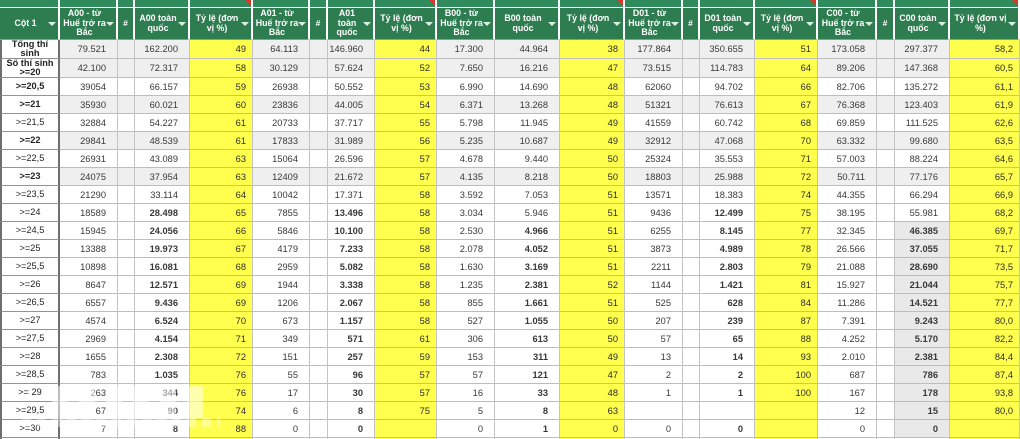  What do you see at coordinates (466, 68) in the screenshot?
I see `cell-b00_hue: 7.650` at bounding box center [466, 68].